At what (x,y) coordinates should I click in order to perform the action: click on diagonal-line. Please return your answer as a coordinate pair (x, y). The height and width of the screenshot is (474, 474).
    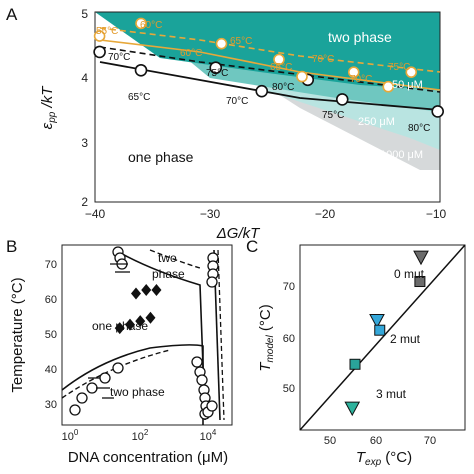
    Looking at the image, I should click on (382, 337).